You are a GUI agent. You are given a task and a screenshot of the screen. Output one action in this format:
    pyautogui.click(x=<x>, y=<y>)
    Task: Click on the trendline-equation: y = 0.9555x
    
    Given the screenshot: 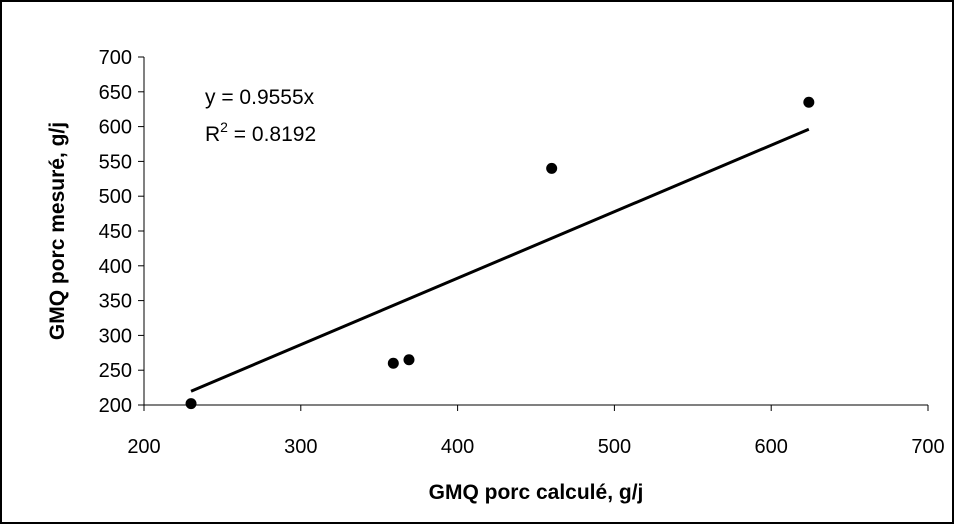 What is the action you would take?
    pyautogui.click(x=260, y=97)
    